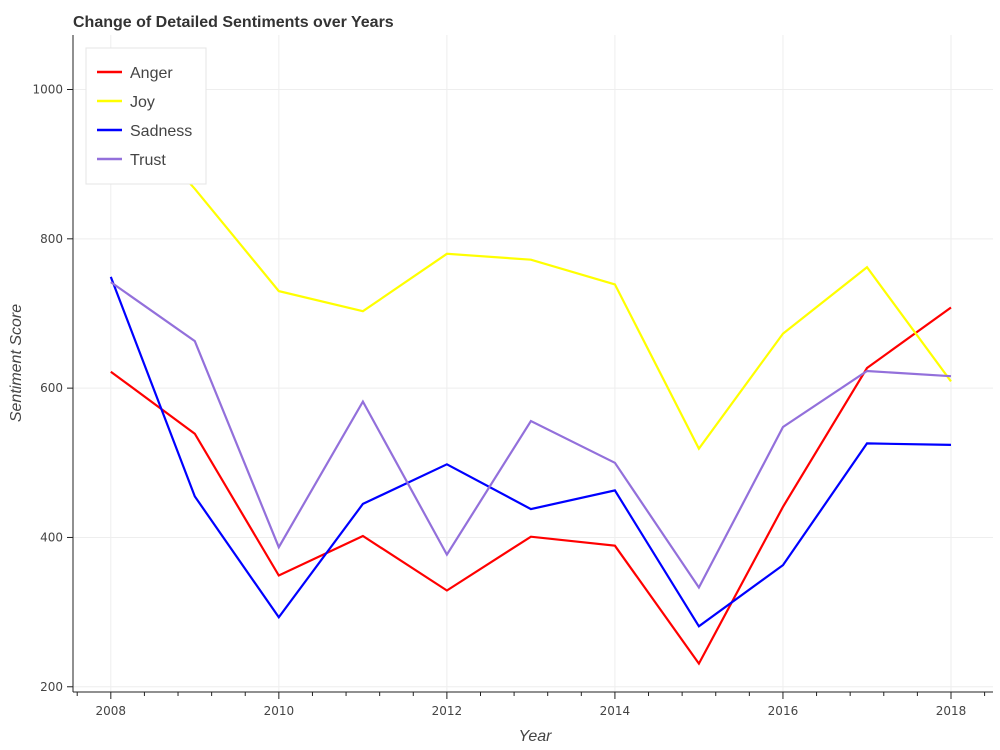 This screenshot has width=1000, height=750. What do you see at coordinates (16, 363) in the screenshot?
I see `y-axis-label: Sentiment Score` at bounding box center [16, 363].